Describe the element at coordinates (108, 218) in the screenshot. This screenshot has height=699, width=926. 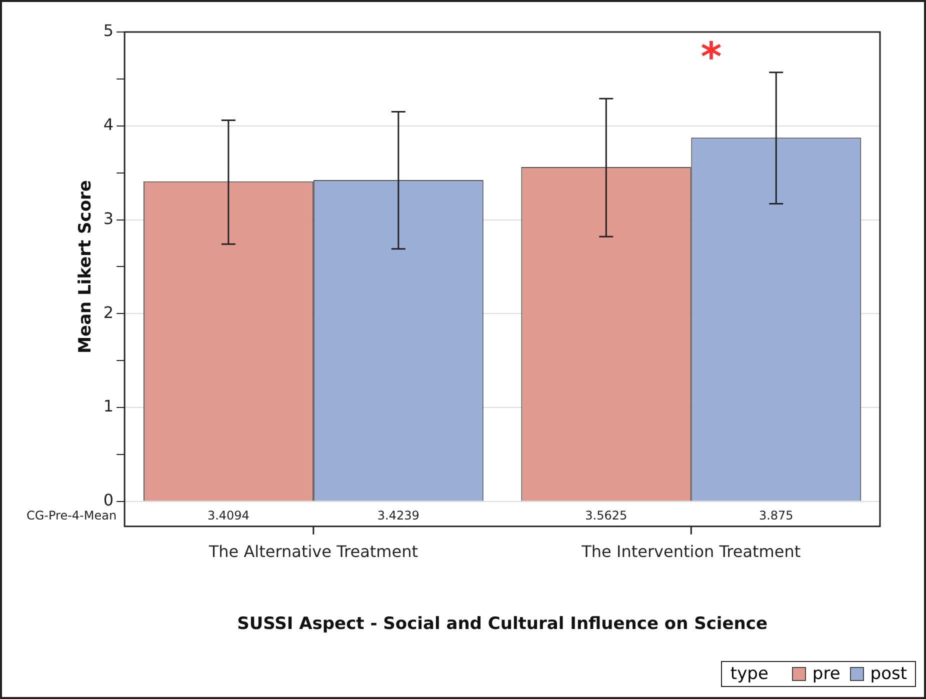
I see `y-tick-label: 3` at that location.